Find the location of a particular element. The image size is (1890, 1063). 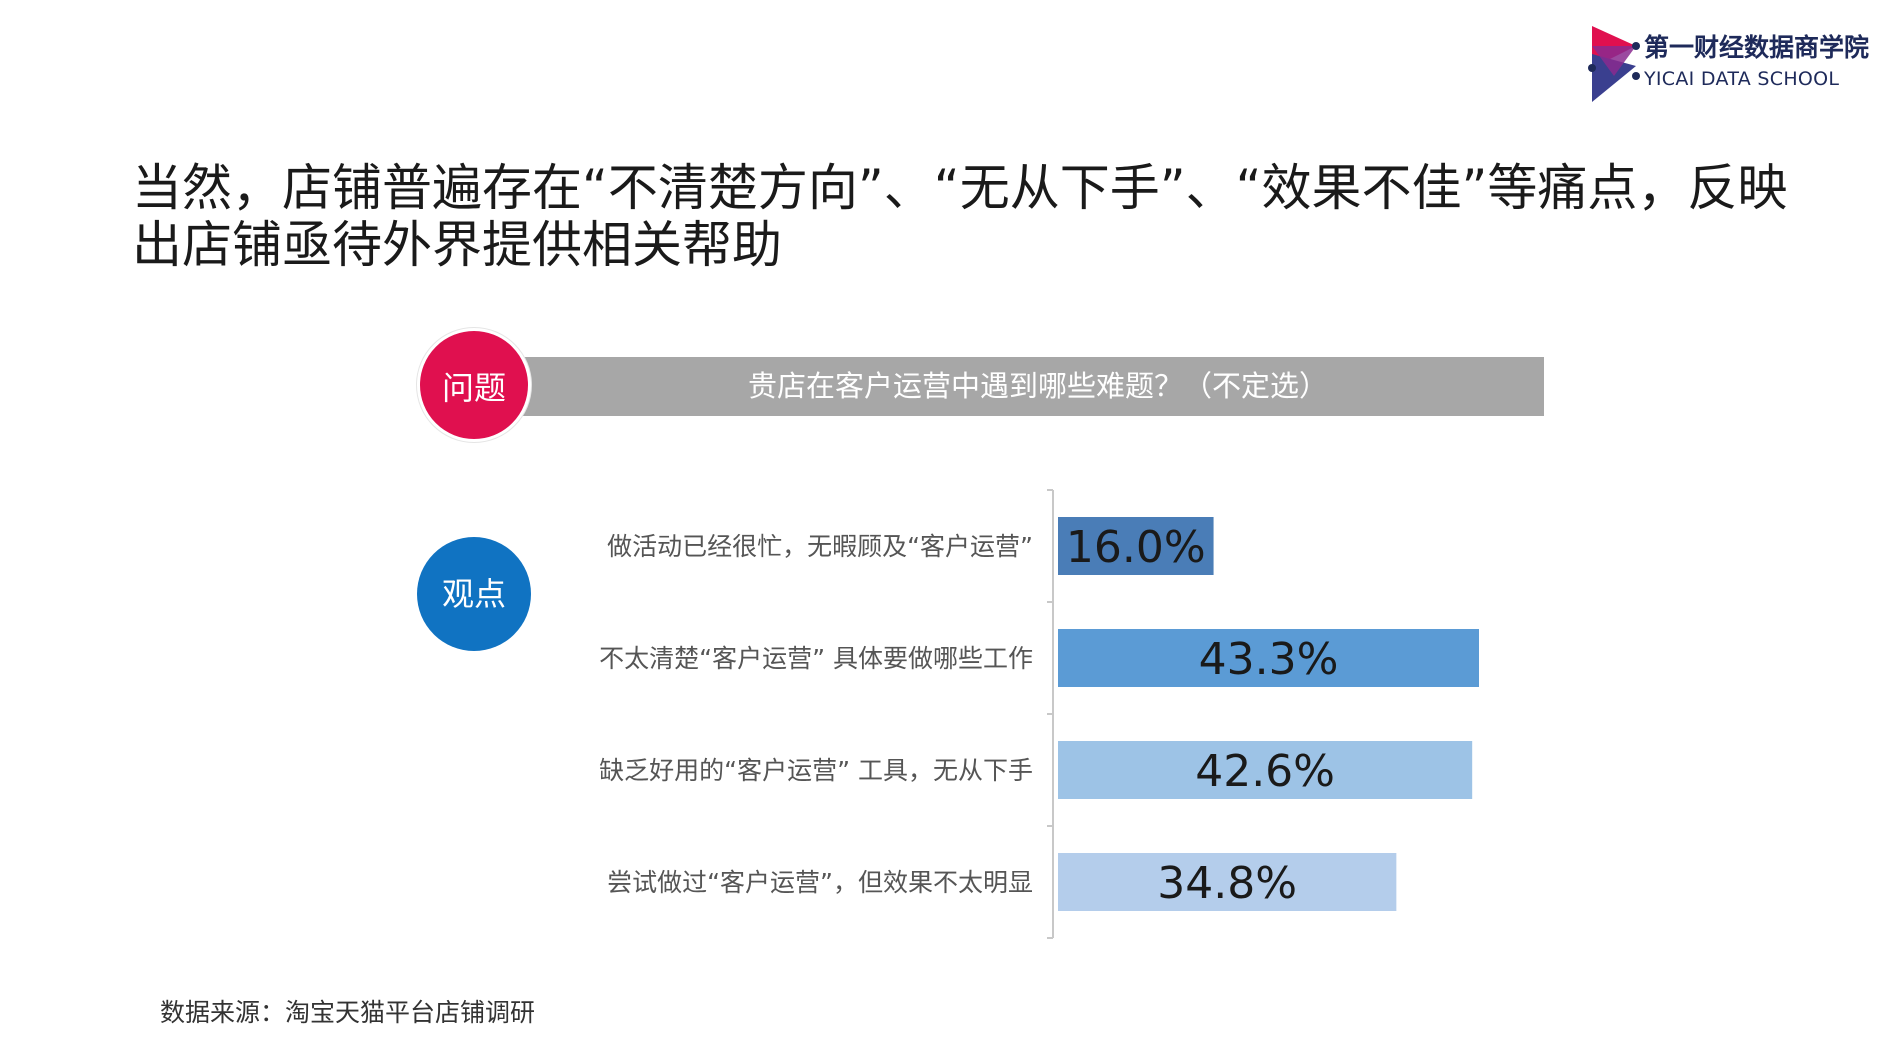

bar-value-label: 16.0% is located at coordinates (1136, 547).